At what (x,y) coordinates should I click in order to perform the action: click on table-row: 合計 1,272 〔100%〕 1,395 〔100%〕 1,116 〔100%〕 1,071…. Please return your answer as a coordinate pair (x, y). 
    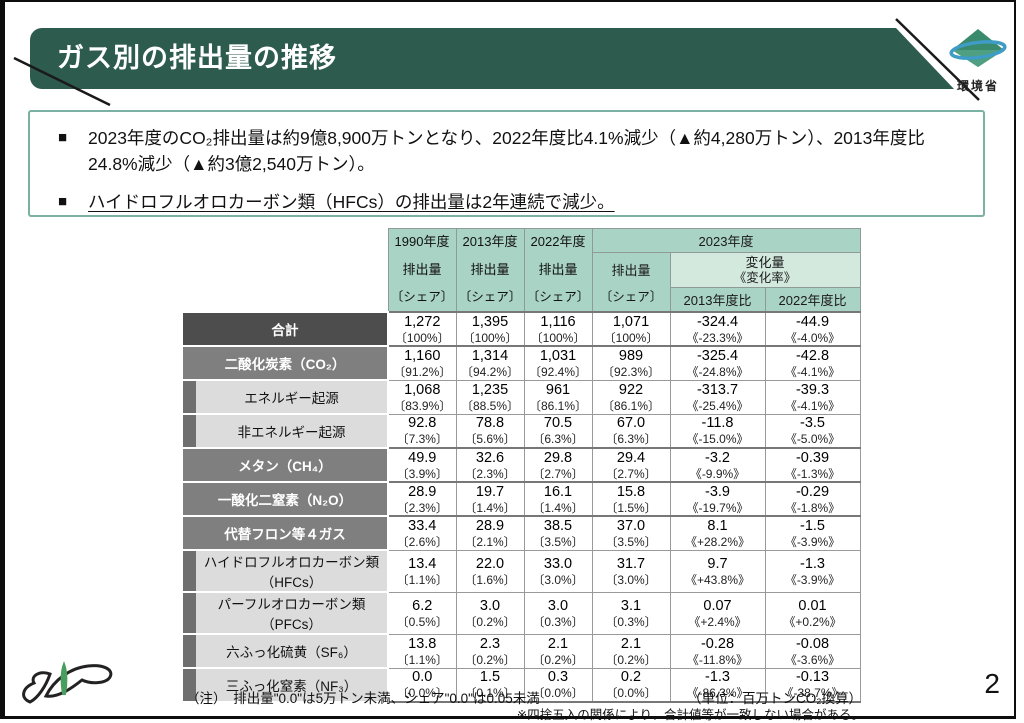
    Looking at the image, I should click on (522, 329).